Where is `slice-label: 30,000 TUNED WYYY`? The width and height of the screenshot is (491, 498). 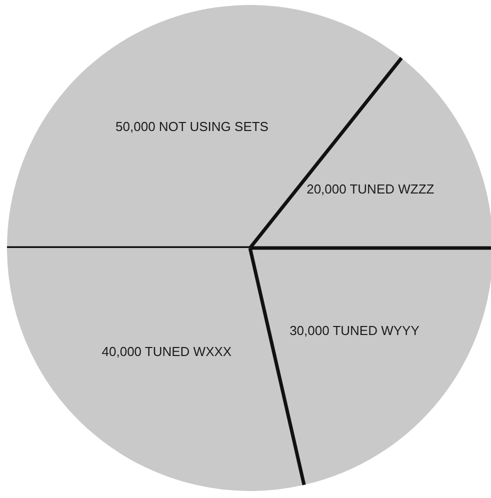
slice-label: 30,000 TUNED WYYY is located at coordinates (355, 330).